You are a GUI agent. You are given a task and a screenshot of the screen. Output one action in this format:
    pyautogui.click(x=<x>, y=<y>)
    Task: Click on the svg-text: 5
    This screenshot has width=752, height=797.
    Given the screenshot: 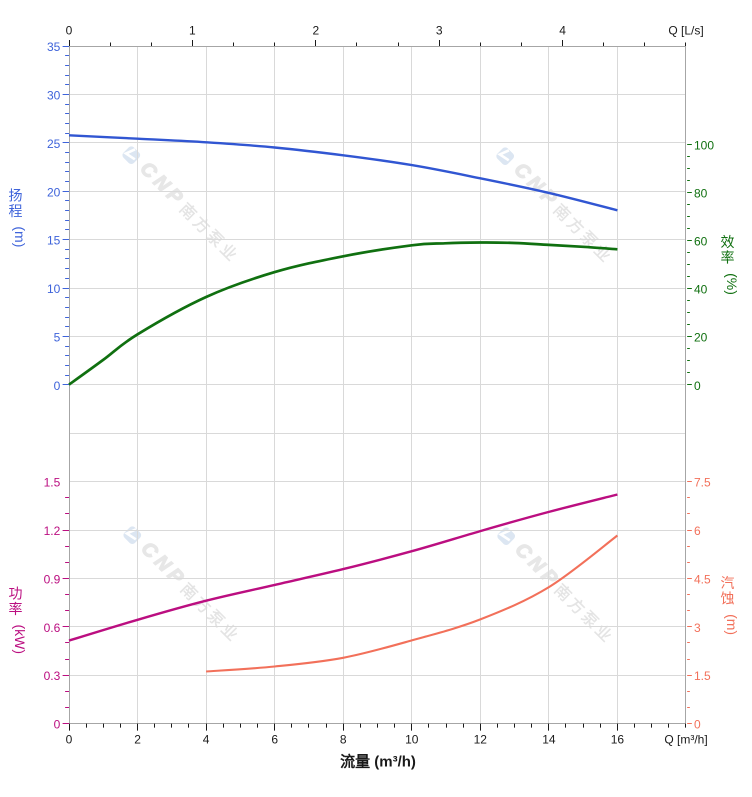 What is the action you would take?
    pyautogui.click(x=57, y=337)
    